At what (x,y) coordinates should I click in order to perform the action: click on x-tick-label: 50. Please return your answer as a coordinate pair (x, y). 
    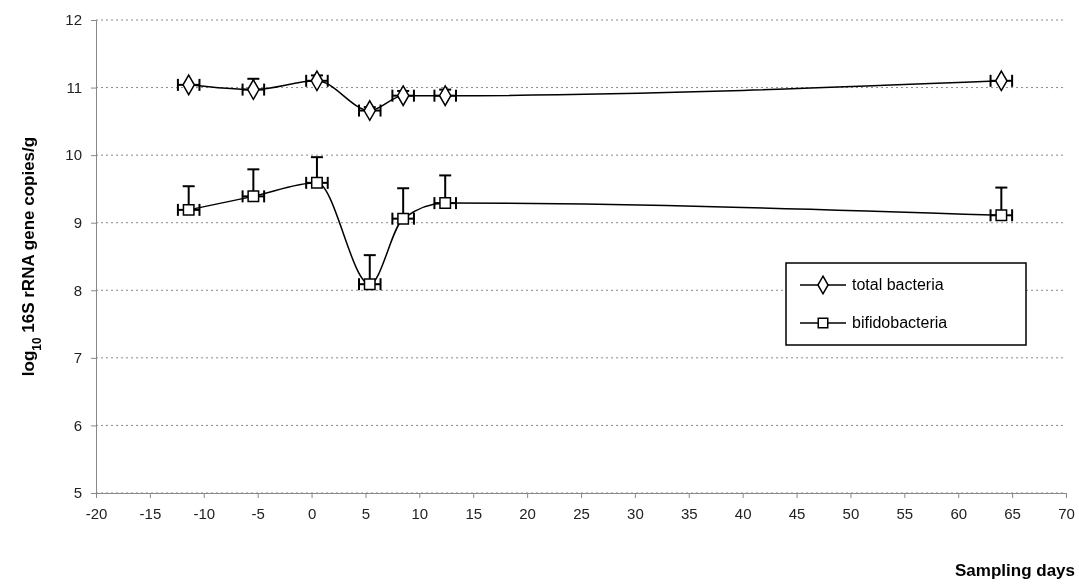
    Looking at the image, I should click on (851, 513).